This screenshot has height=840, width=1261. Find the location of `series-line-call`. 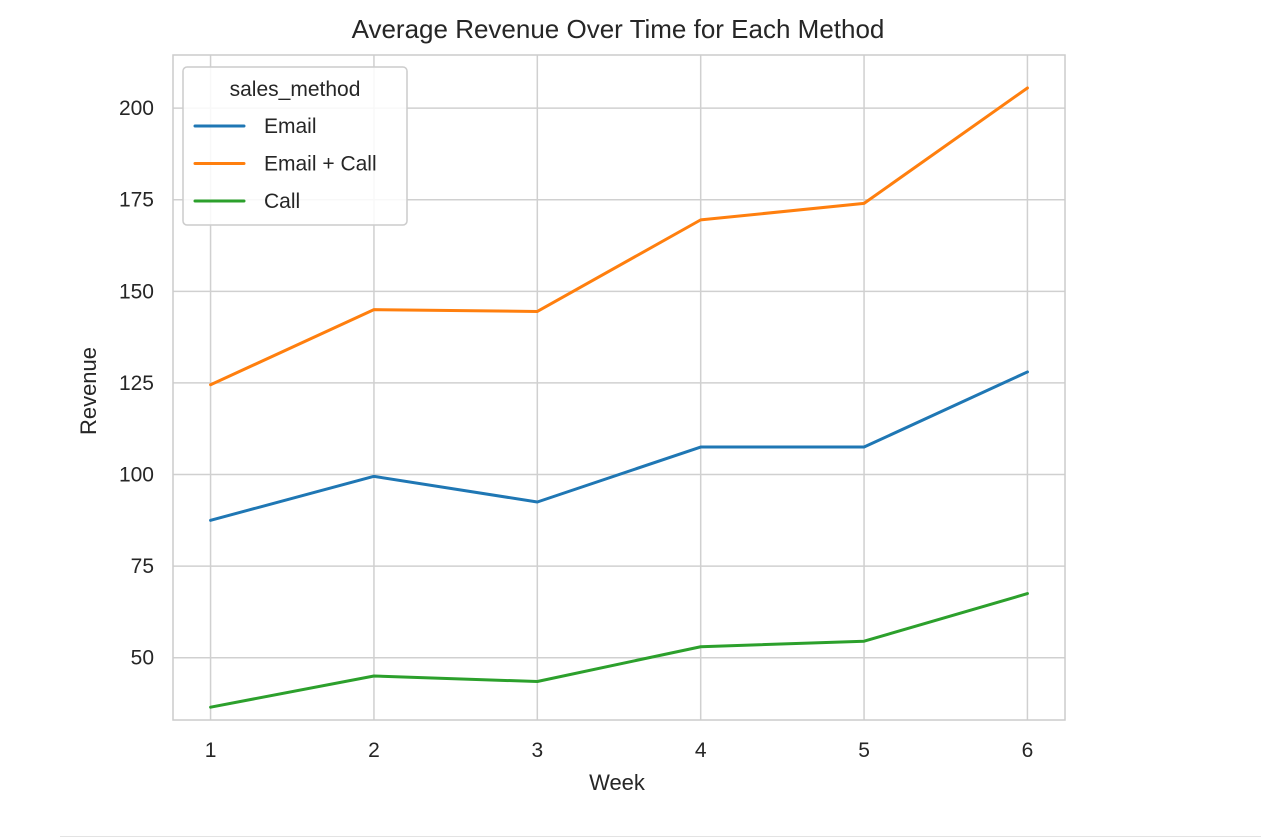

series-line-call is located at coordinates (619, 650).